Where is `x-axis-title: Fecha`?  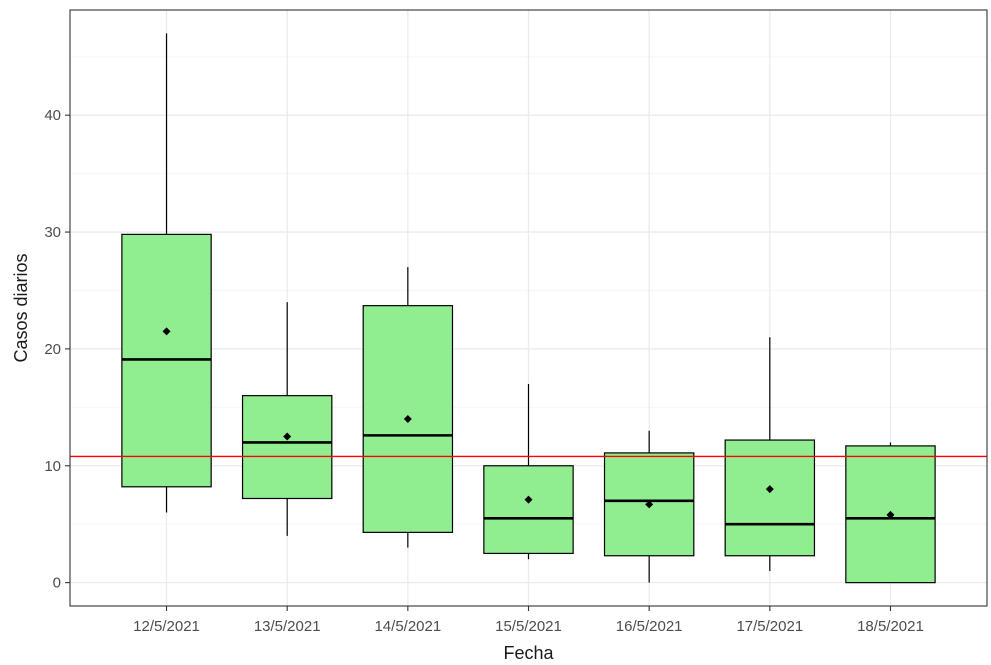 x-axis-title: Fecha is located at coordinates (528, 653).